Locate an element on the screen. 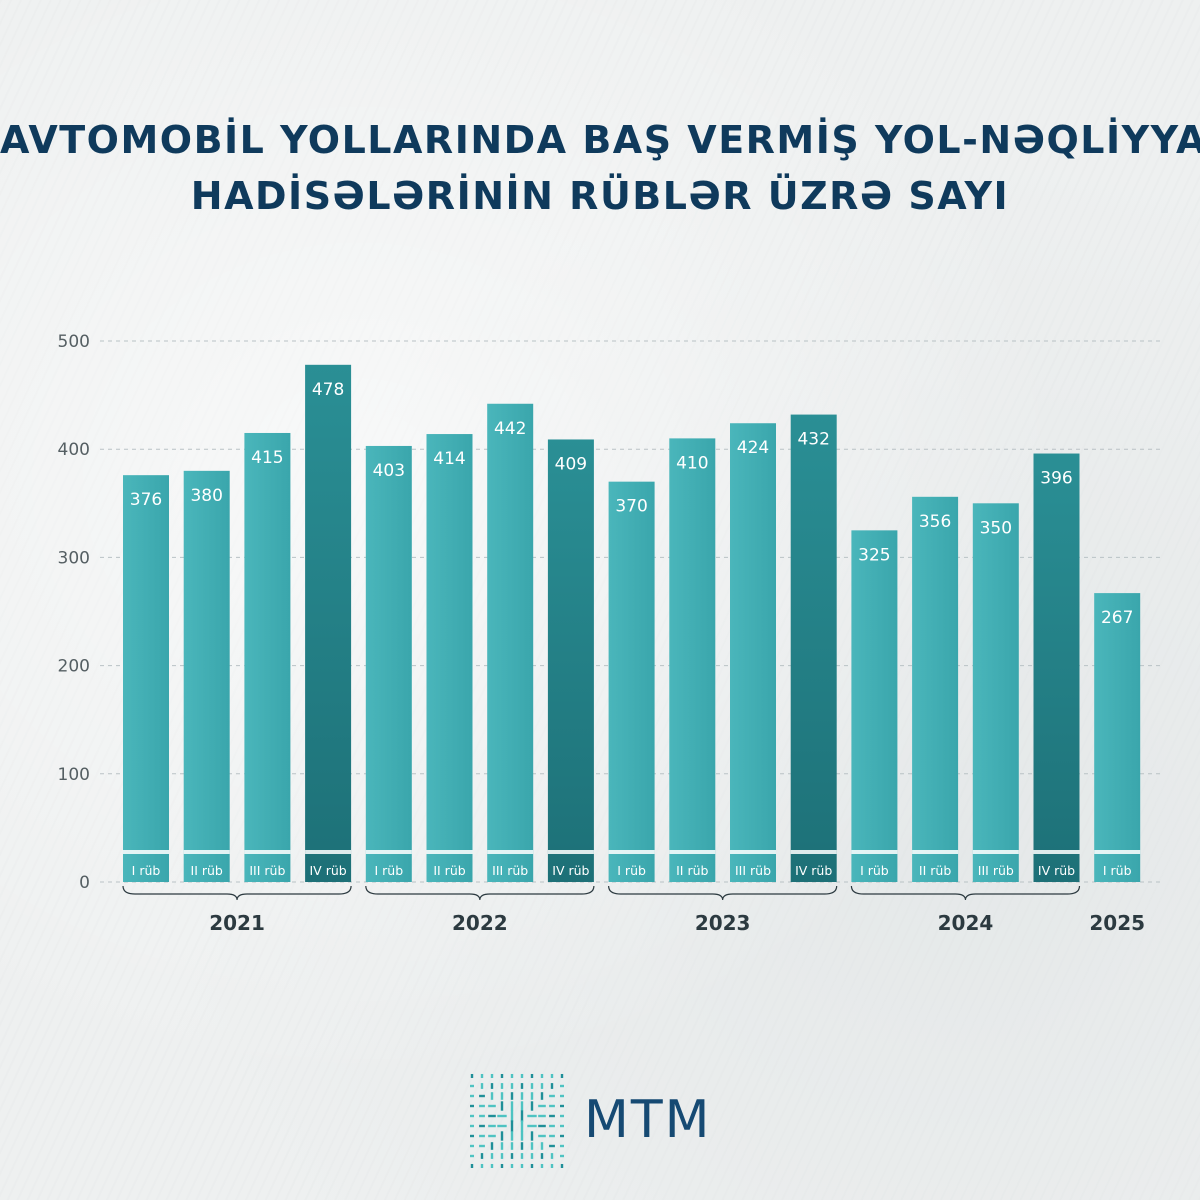  year-label: 2025 is located at coordinates (1117, 923).